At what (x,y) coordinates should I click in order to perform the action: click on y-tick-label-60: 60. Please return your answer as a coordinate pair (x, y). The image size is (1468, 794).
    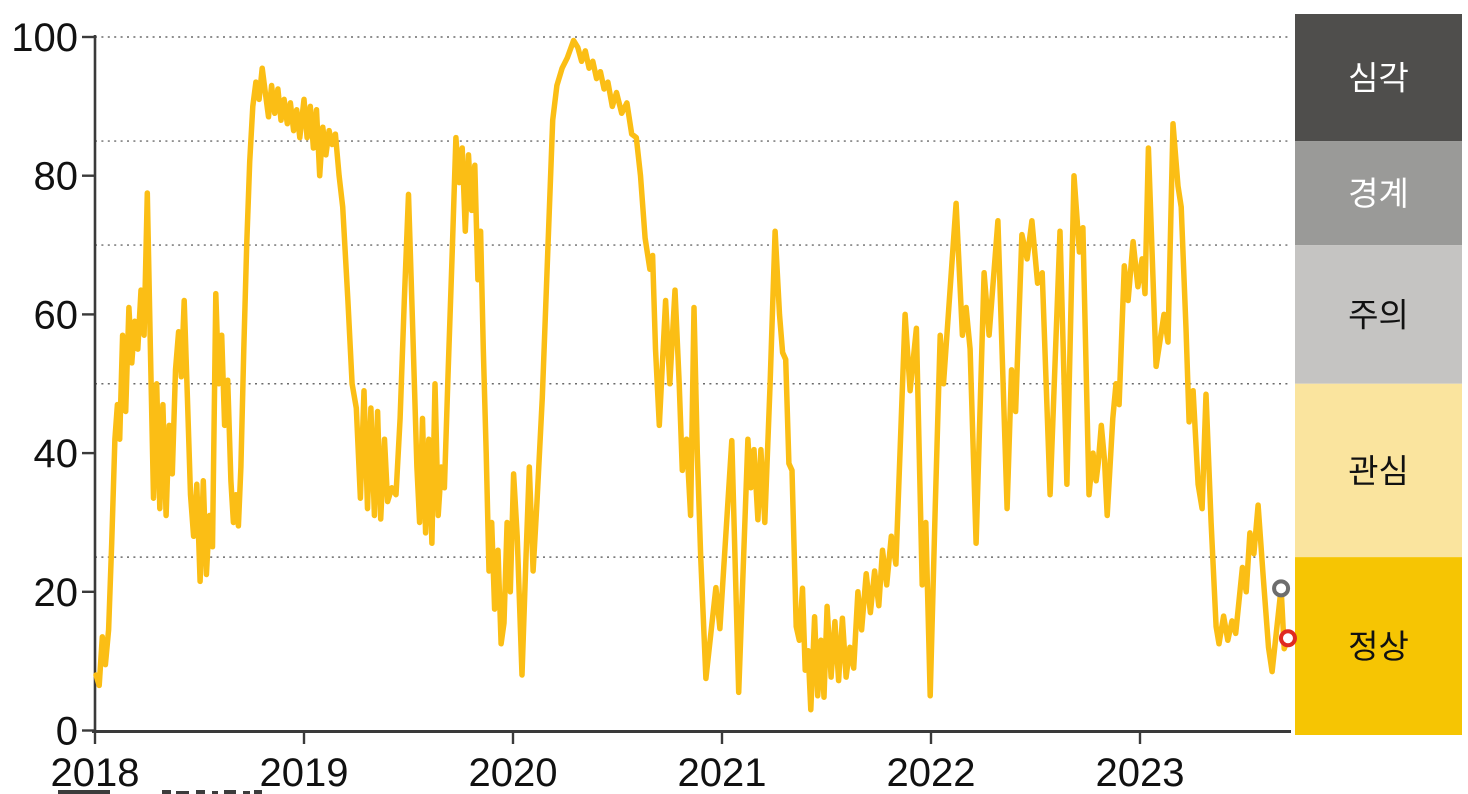
    Looking at the image, I should click on (56, 315).